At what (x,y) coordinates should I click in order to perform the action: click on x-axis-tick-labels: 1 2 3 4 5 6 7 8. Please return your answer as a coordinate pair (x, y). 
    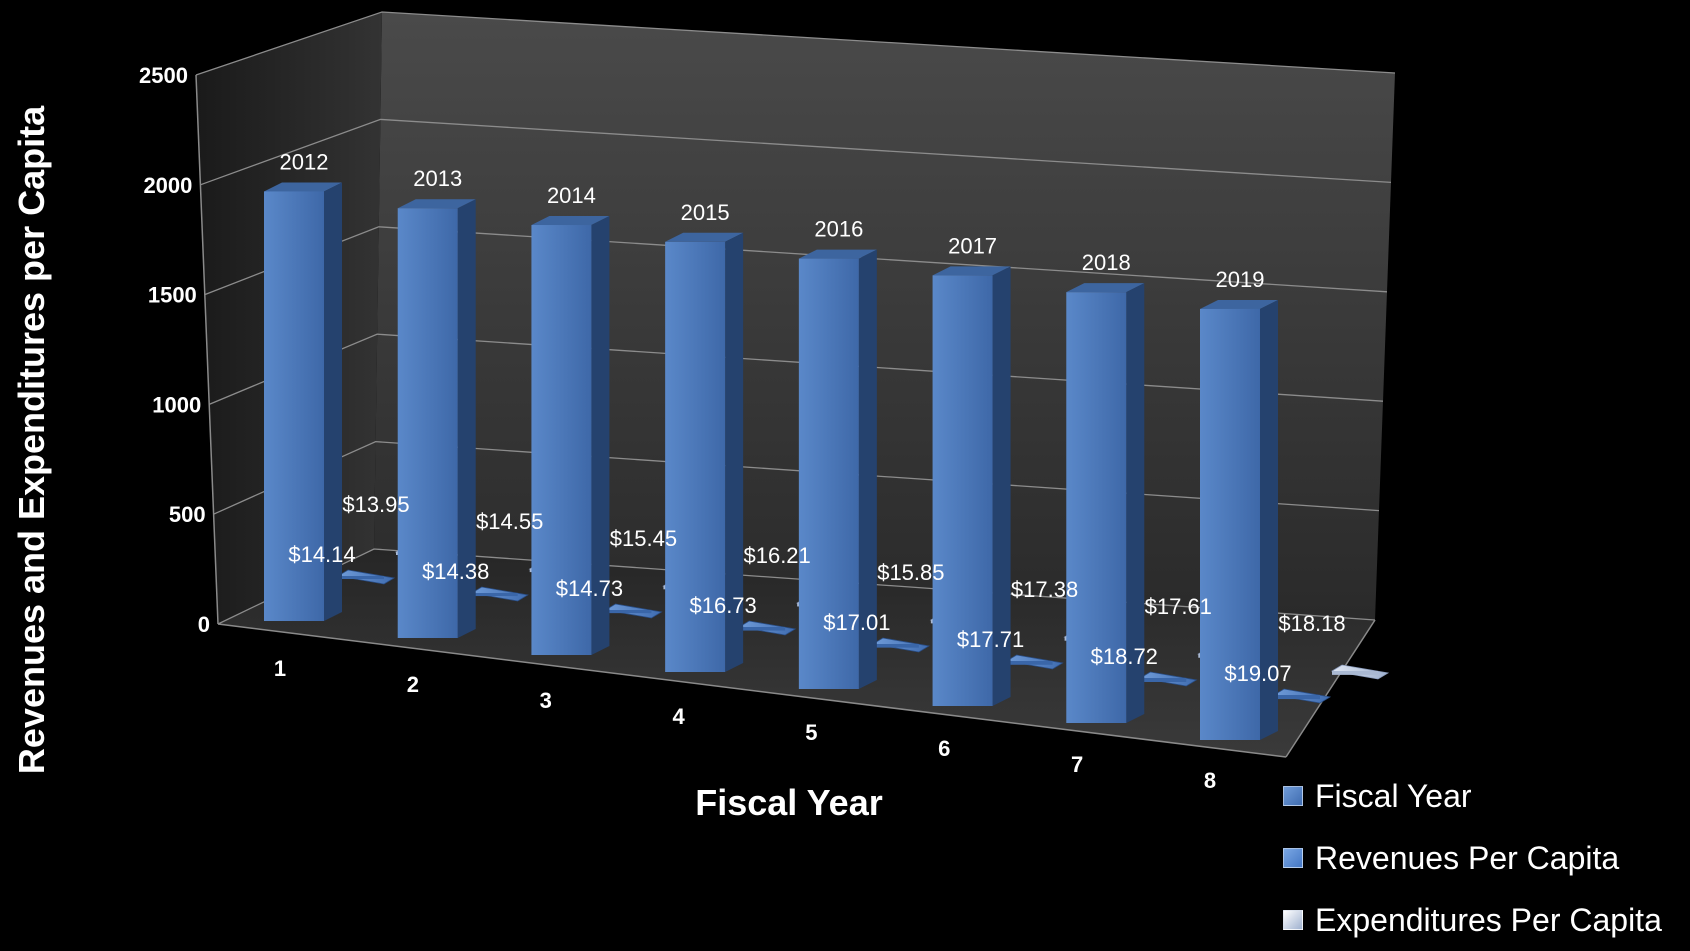
    Looking at the image, I should click on (745, 724).